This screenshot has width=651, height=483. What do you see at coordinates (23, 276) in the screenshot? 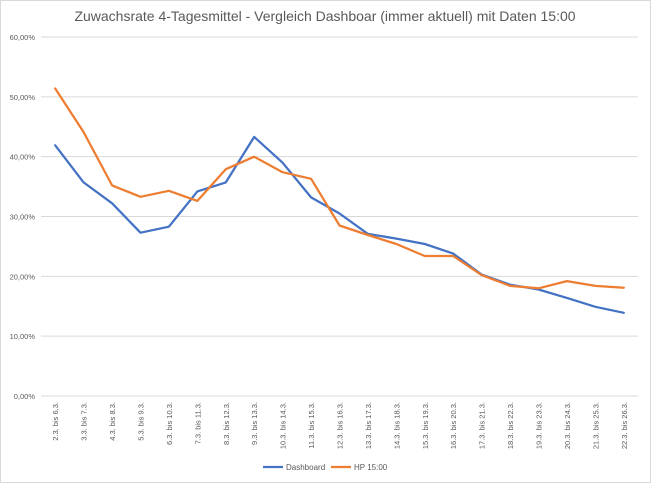
I see `y-tick-label: 20,00%` at bounding box center [23, 276].